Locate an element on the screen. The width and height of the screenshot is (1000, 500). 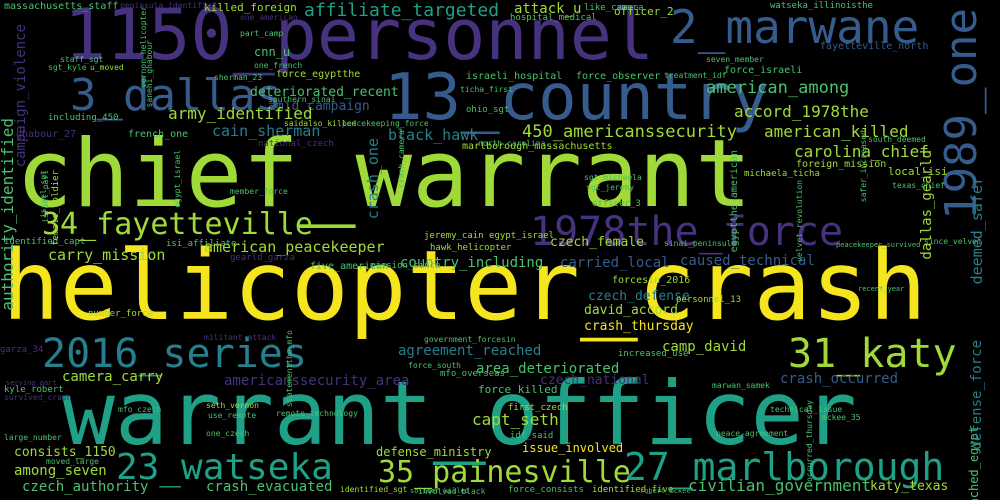
word-kyle-robert: kyle_robert is located at coordinates (34, 390).